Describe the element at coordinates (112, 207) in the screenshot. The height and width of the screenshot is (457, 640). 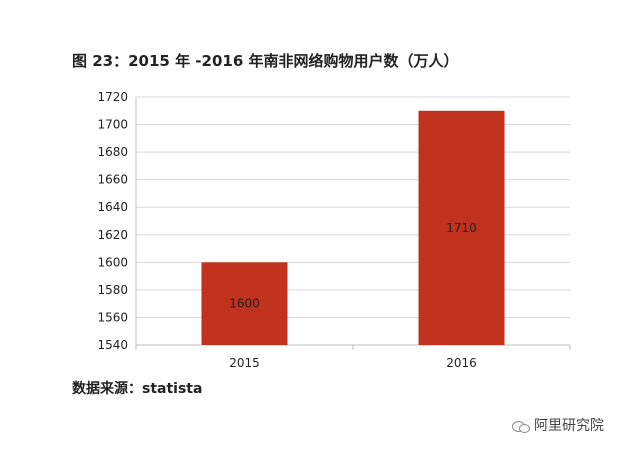
I see `y-tick-label: 1640` at that location.